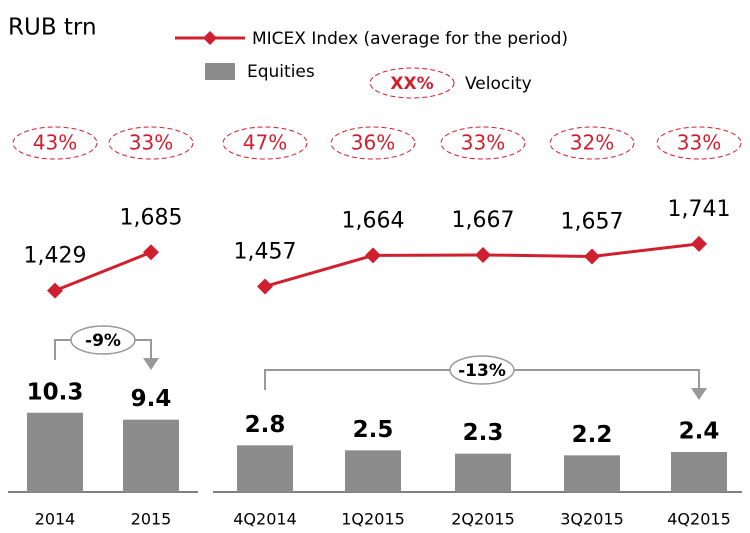 Image resolution: width=750 pixels, height=533 pixels. Describe the element at coordinates (55, 256) in the screenshot. I see `micex-label: 1,429` at that location.